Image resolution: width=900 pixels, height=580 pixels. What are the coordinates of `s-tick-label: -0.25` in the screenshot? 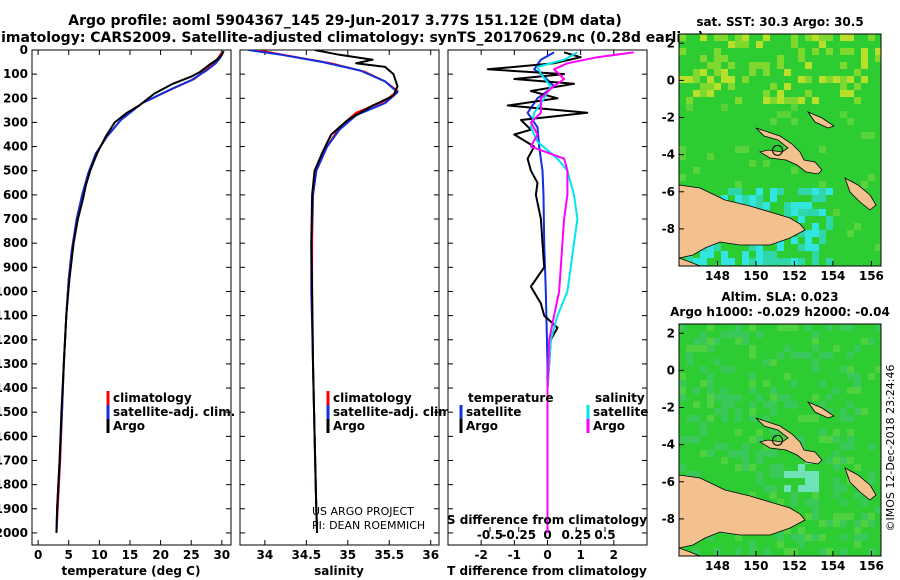 It's located at (518, 535).